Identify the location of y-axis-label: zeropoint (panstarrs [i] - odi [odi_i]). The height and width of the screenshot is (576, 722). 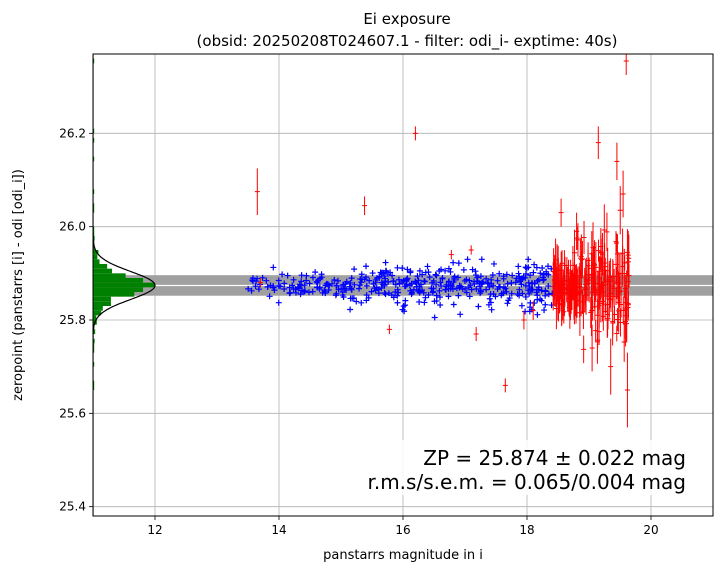
(18, 285).